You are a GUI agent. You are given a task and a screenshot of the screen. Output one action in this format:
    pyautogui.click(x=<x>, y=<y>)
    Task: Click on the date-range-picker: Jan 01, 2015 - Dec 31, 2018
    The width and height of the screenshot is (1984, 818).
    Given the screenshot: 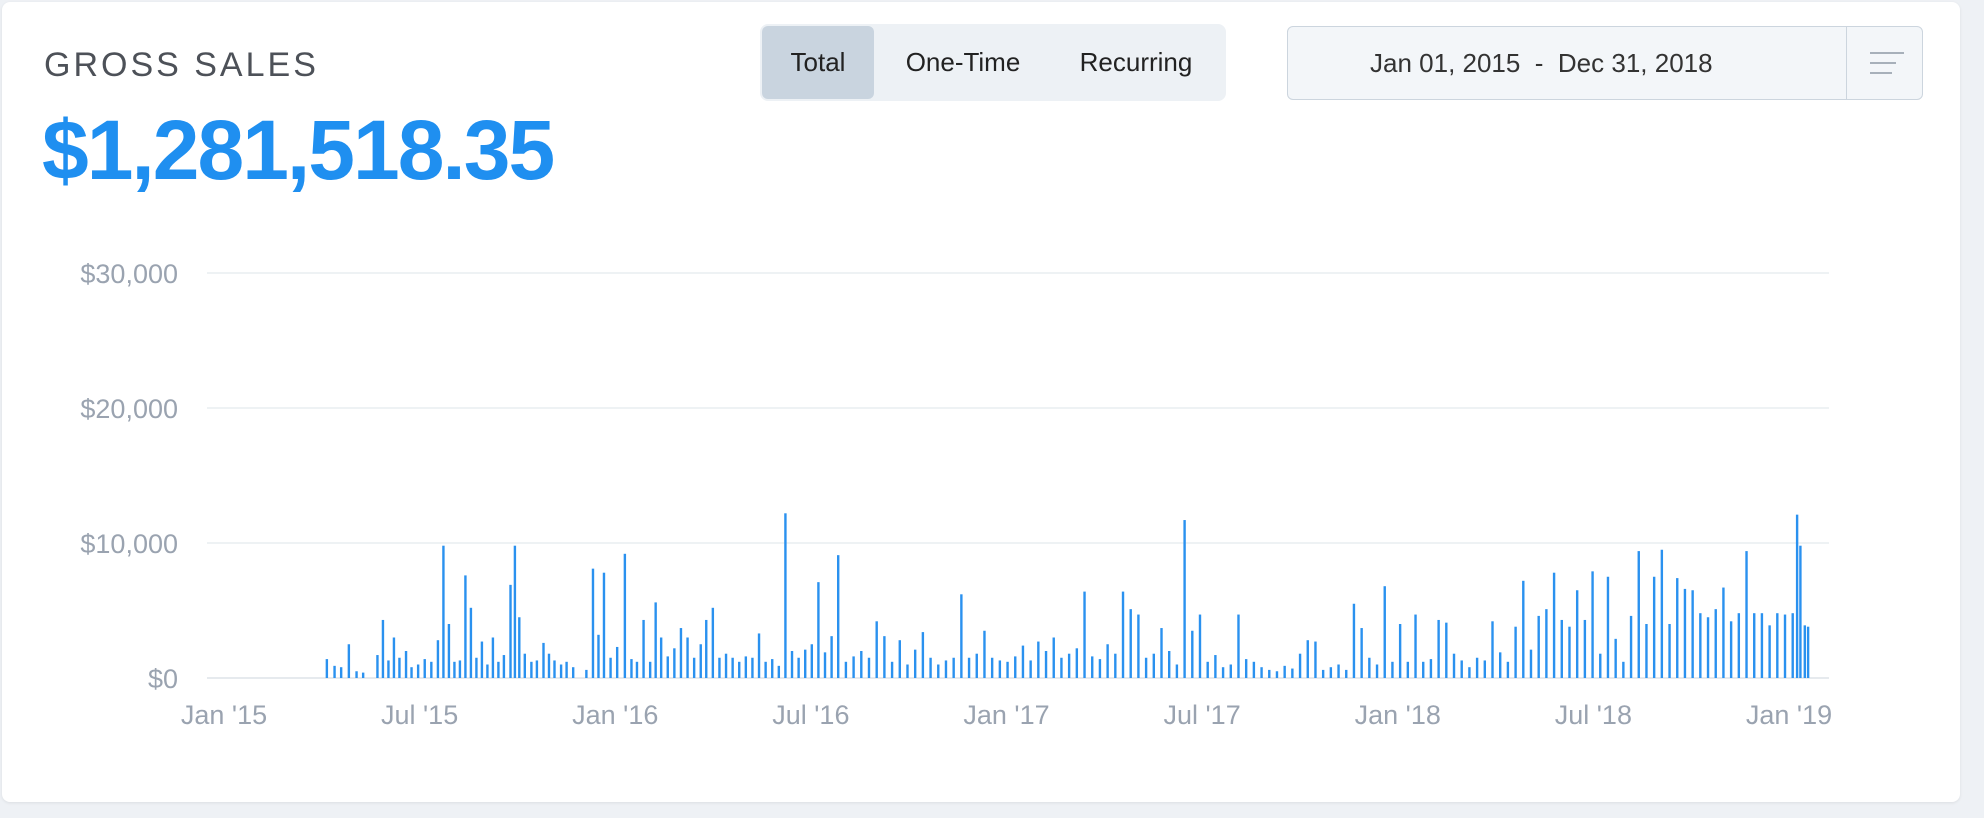 What is the action you would take?
    pyautogui.click(x=1605, y=63)
    